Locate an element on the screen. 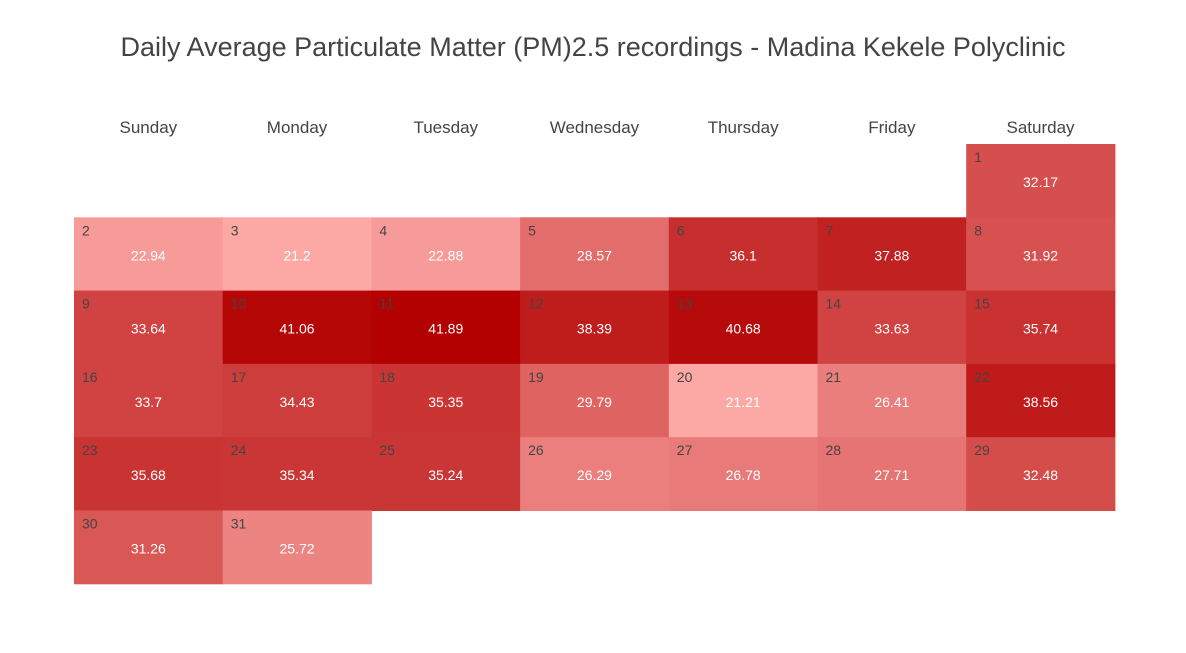 This screenshot has height=653, width=1186. day-number: 18 is located at coordinates (387, 377).